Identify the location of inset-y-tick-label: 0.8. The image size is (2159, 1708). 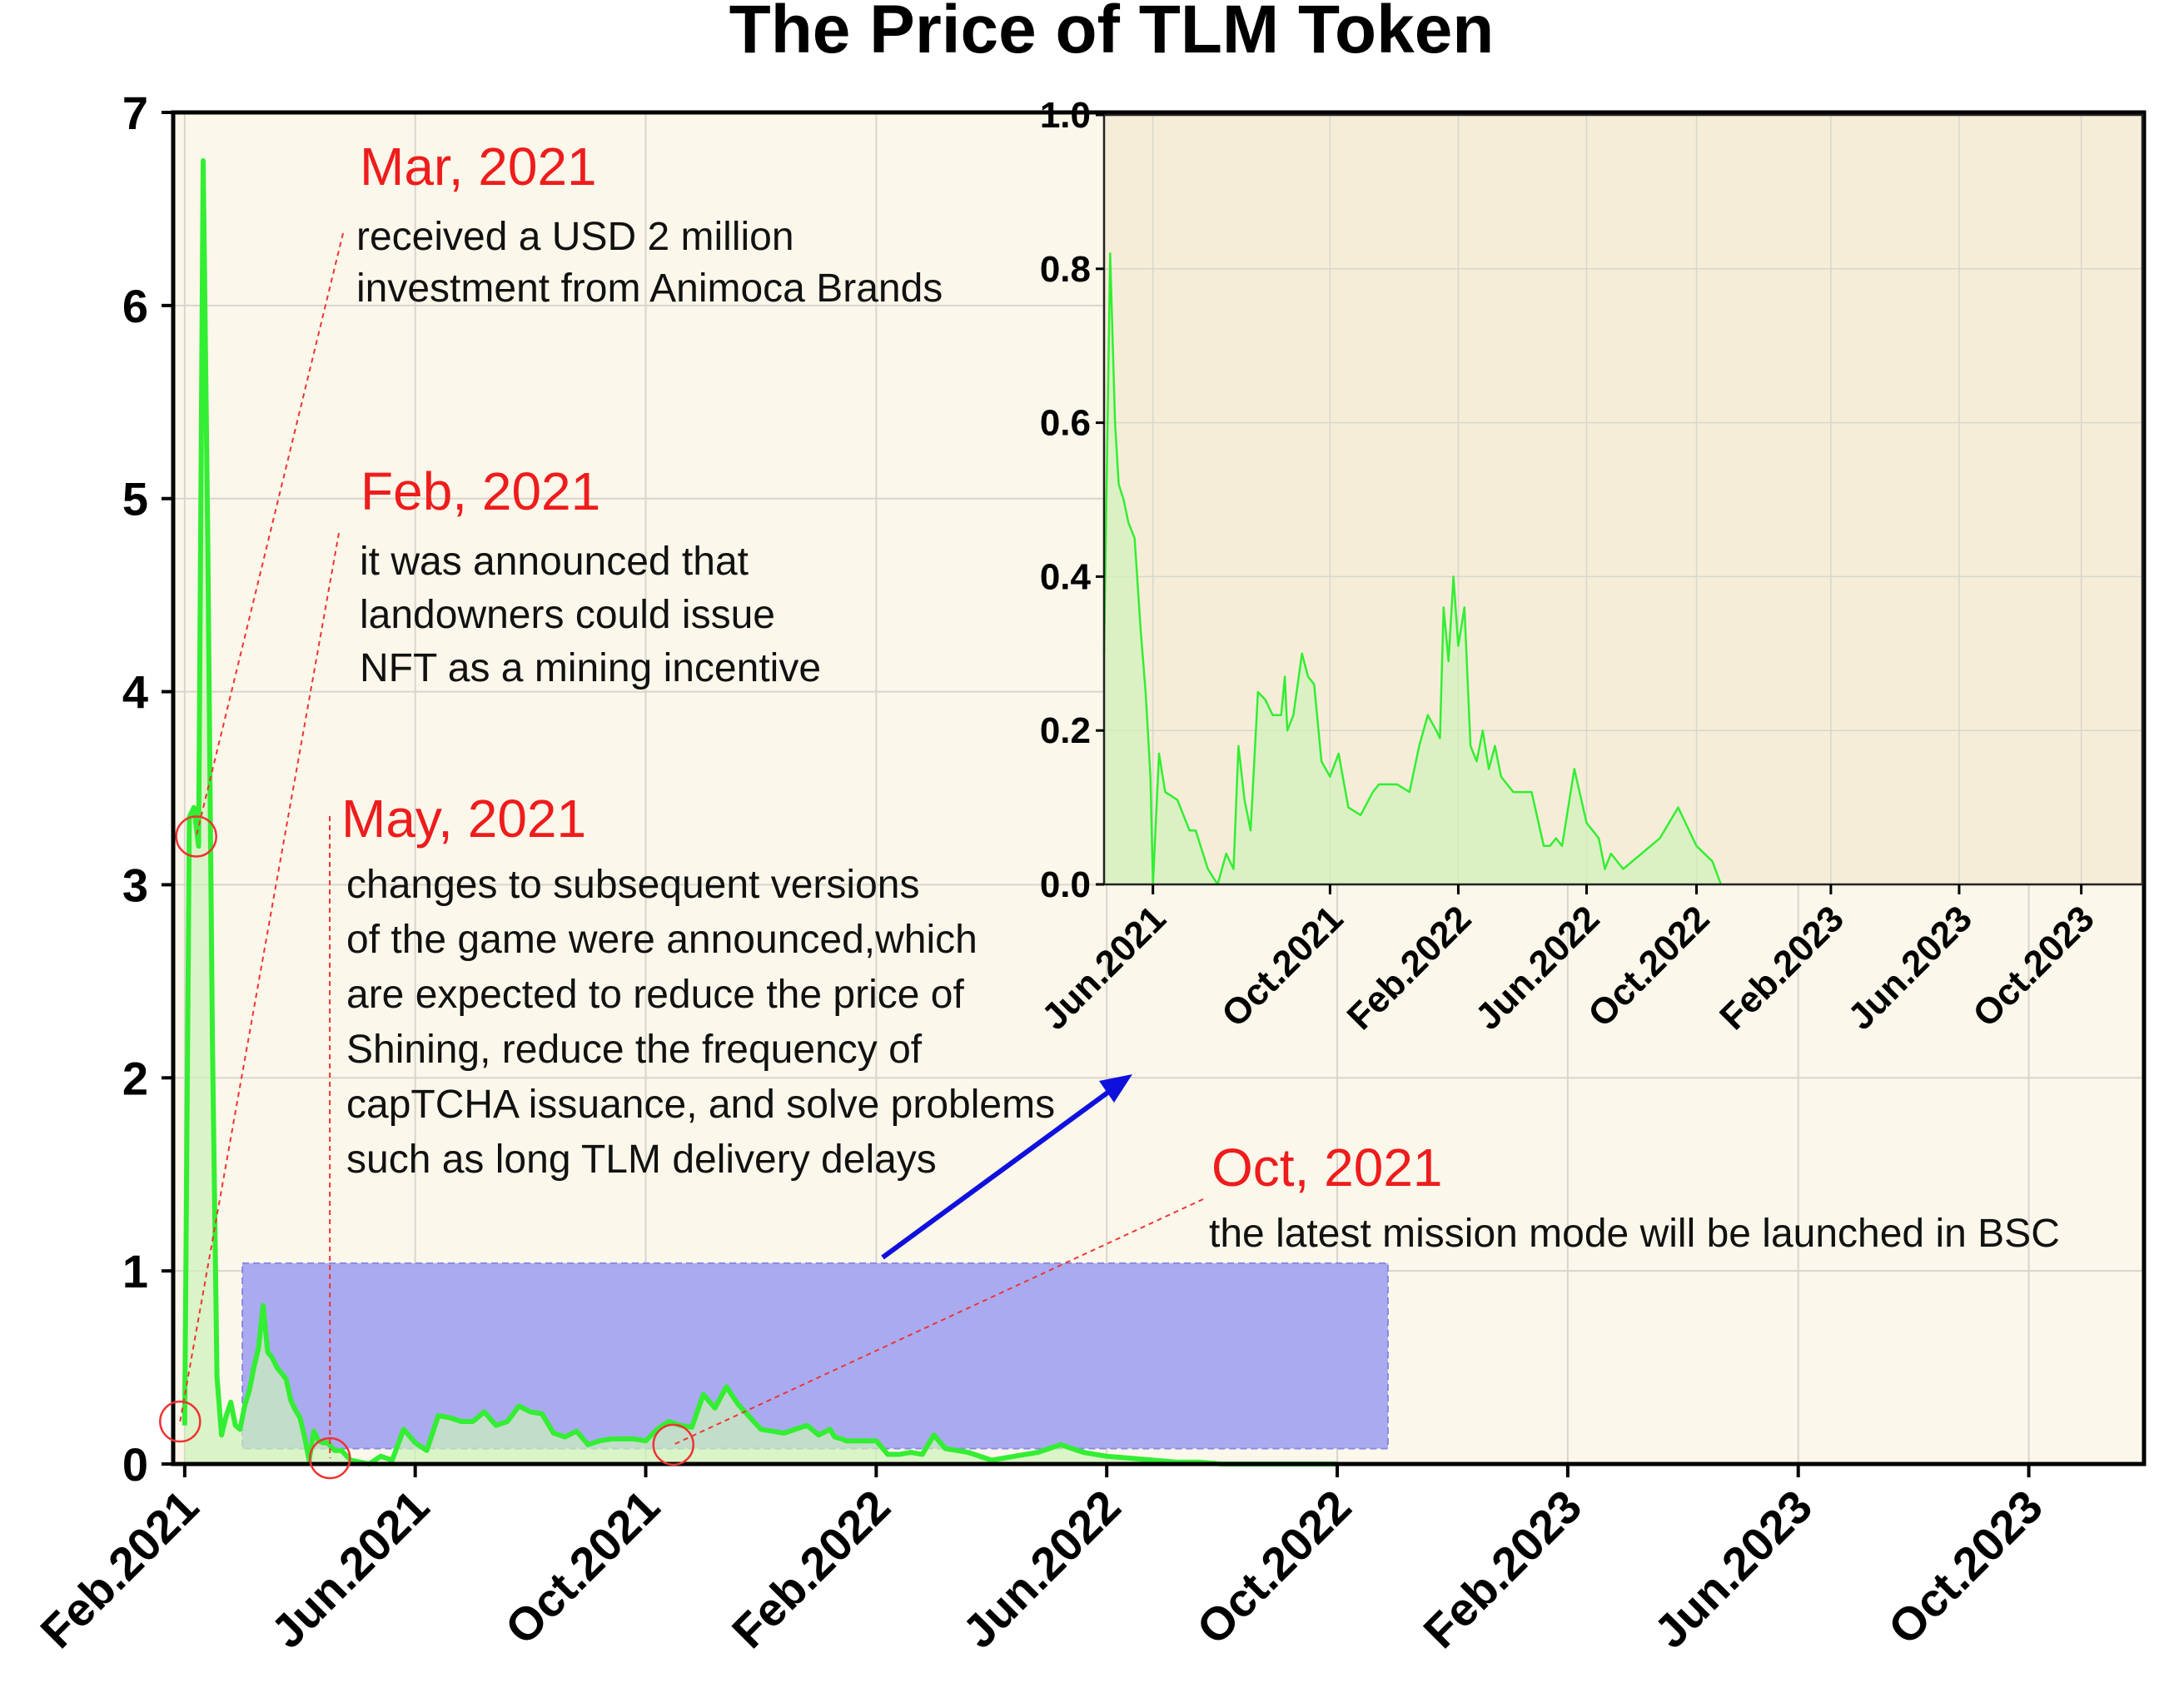
(1065, 269).